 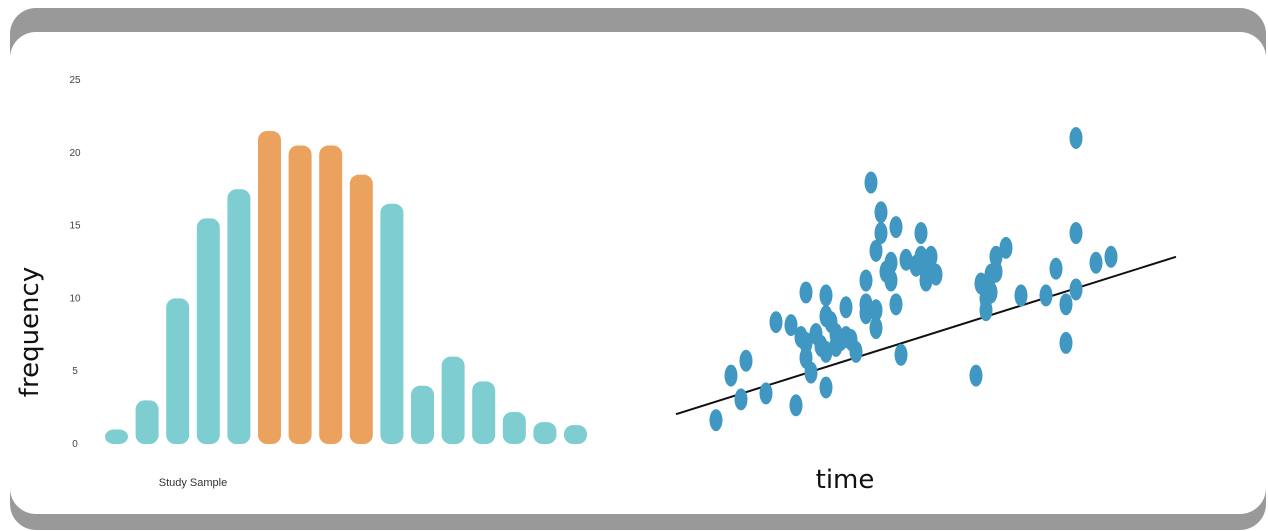 I want to click on y-tick-label: 20, so click(x=75, y=153).